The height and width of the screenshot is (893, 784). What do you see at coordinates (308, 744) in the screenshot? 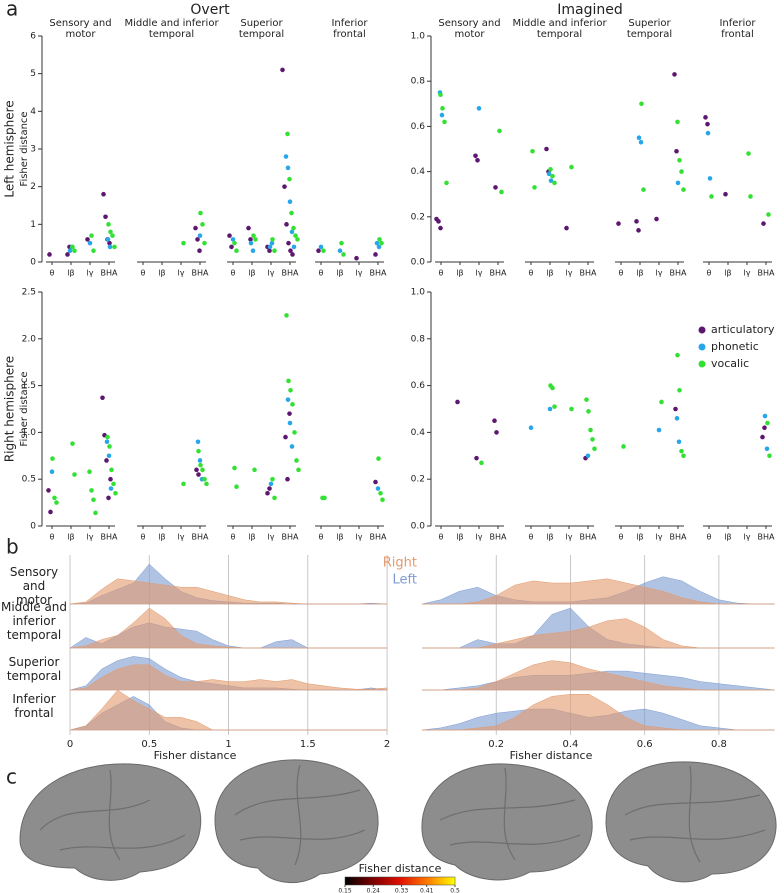
I see `x-tick-label: 1.5` at bounding box center [308, 744].